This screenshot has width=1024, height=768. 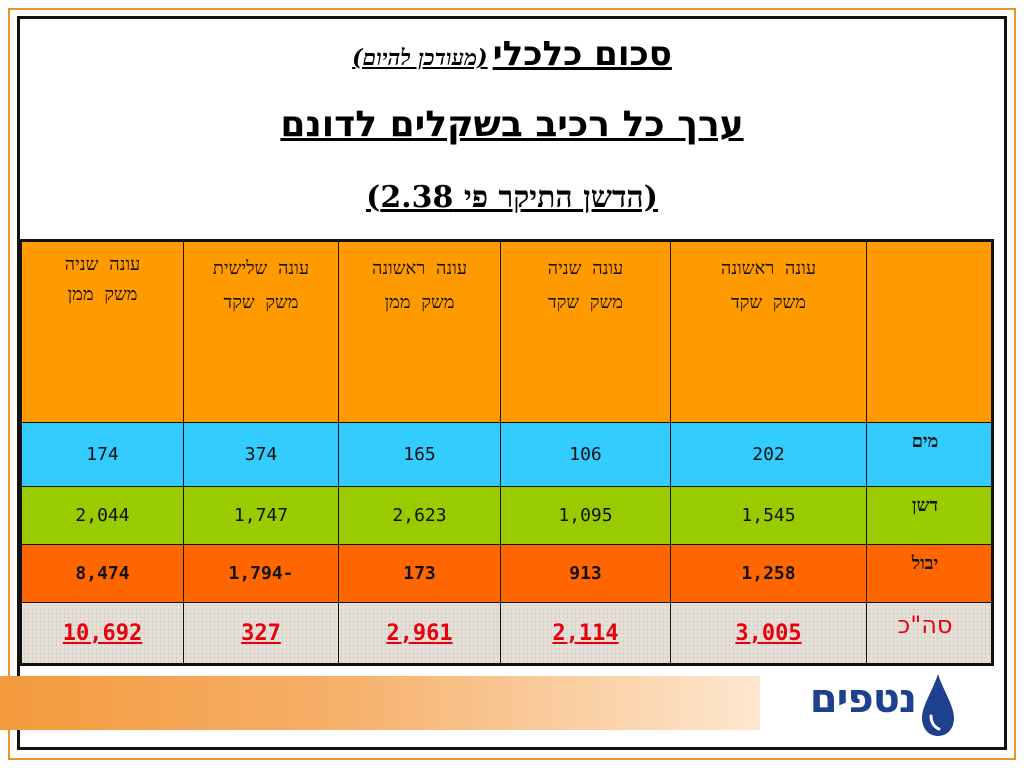 I want to click on netafim-logo: נטפים, so click(x=865, y=705).